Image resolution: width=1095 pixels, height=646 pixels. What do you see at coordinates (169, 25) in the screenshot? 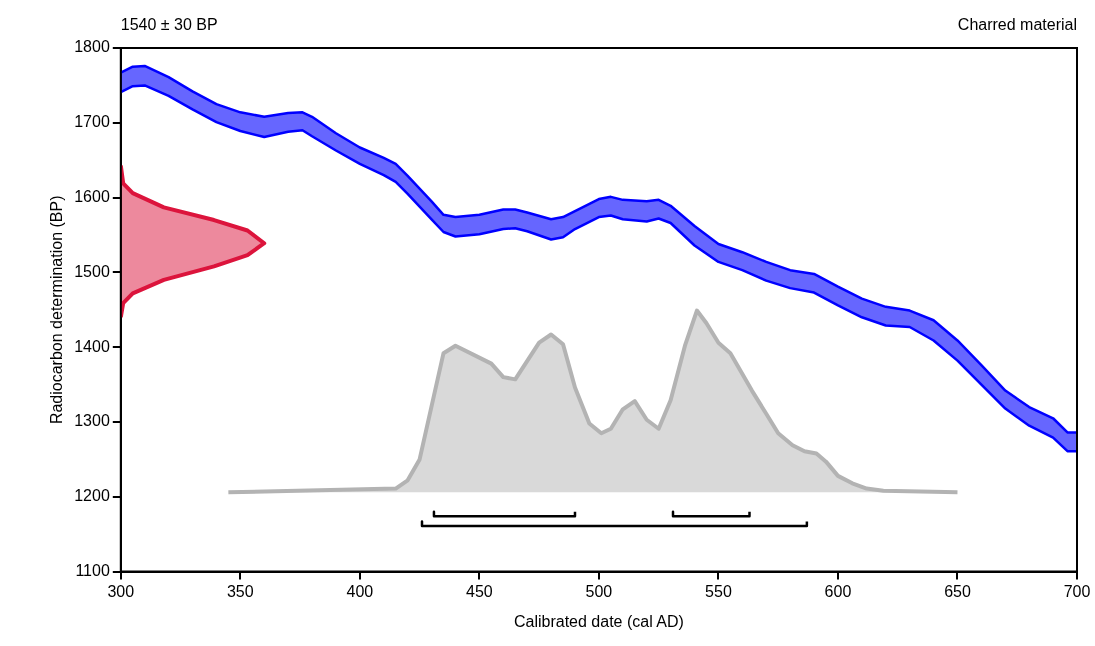
I see `text: 1540 ± 30 BP` at bounding box center [169, 25].